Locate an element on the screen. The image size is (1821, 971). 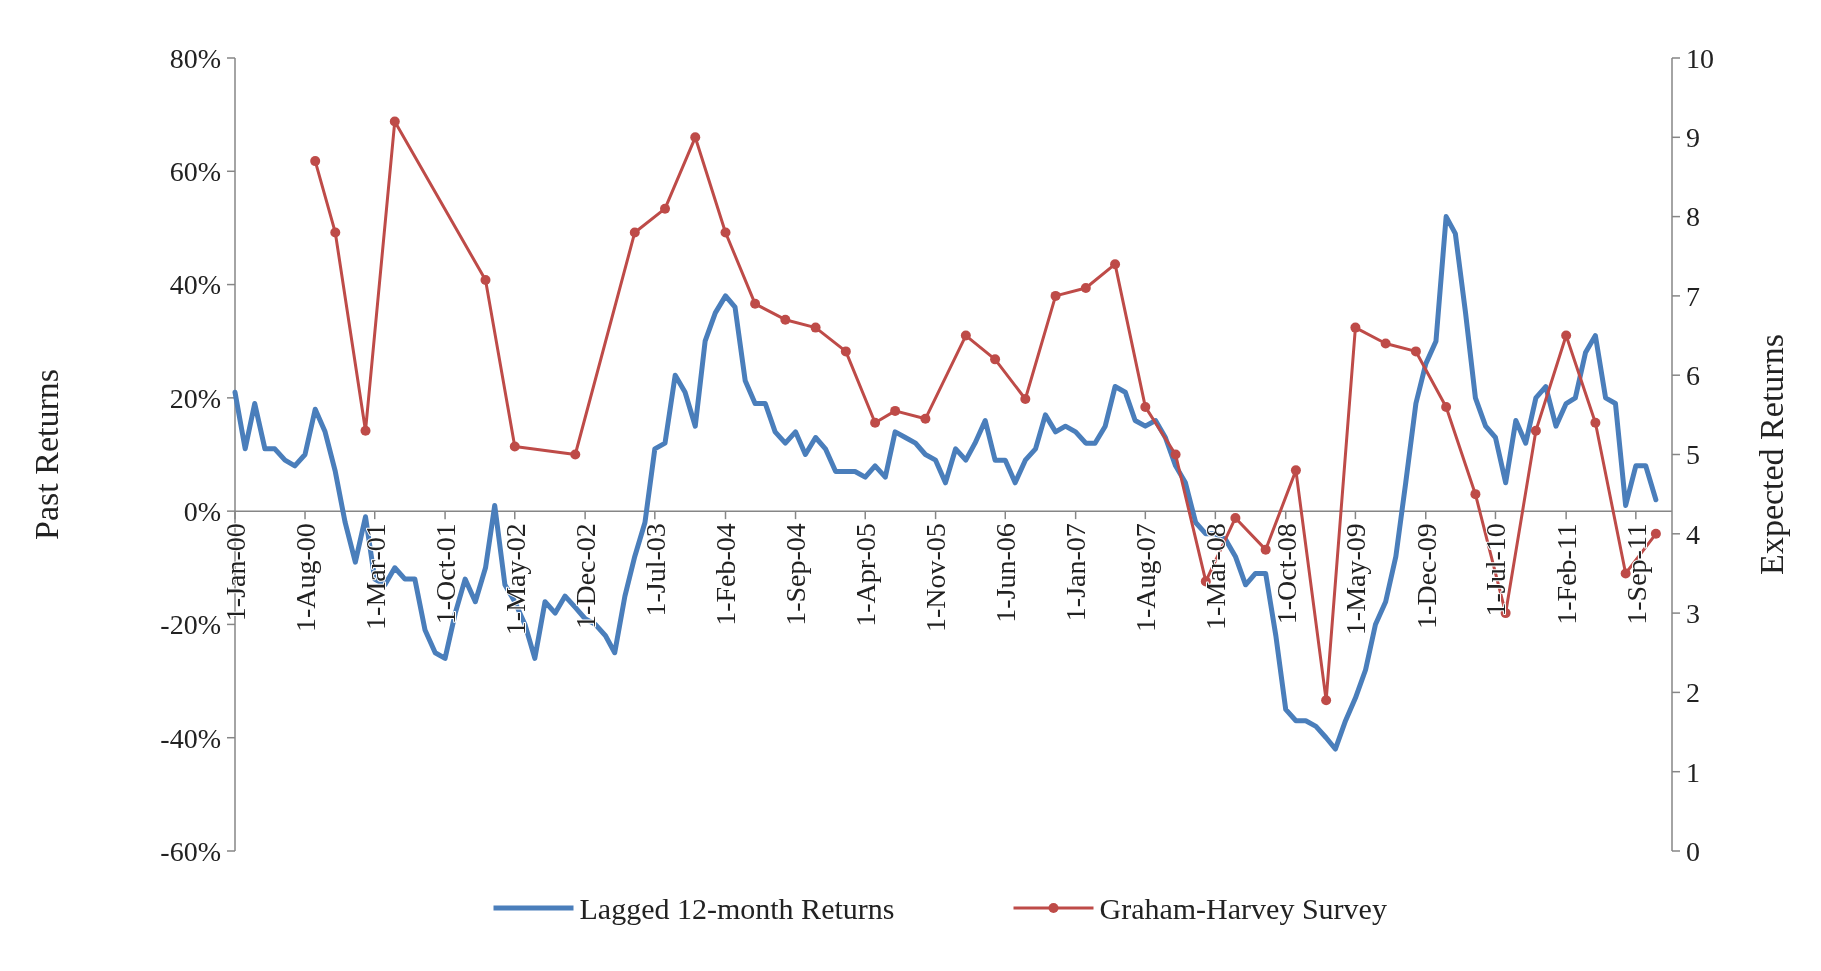
y2-tick-label: 9 is located at coordinates (1693, 138).